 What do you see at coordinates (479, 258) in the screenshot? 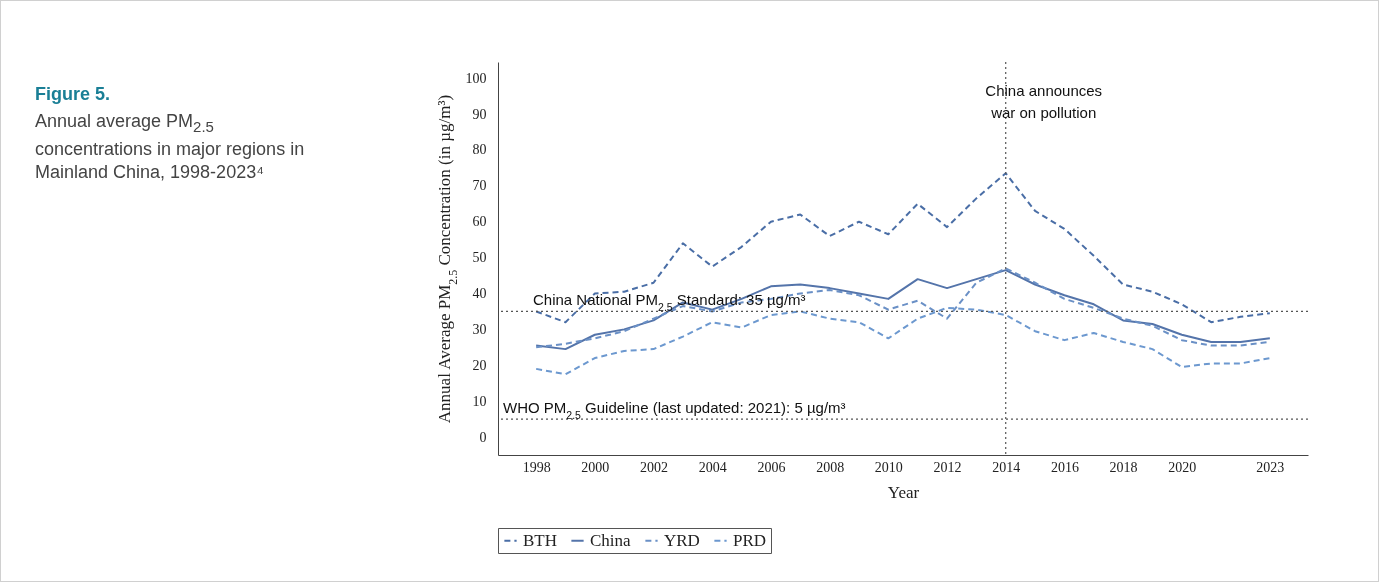
I see `y-tick-label: 50` at bounding box center [479, 258].